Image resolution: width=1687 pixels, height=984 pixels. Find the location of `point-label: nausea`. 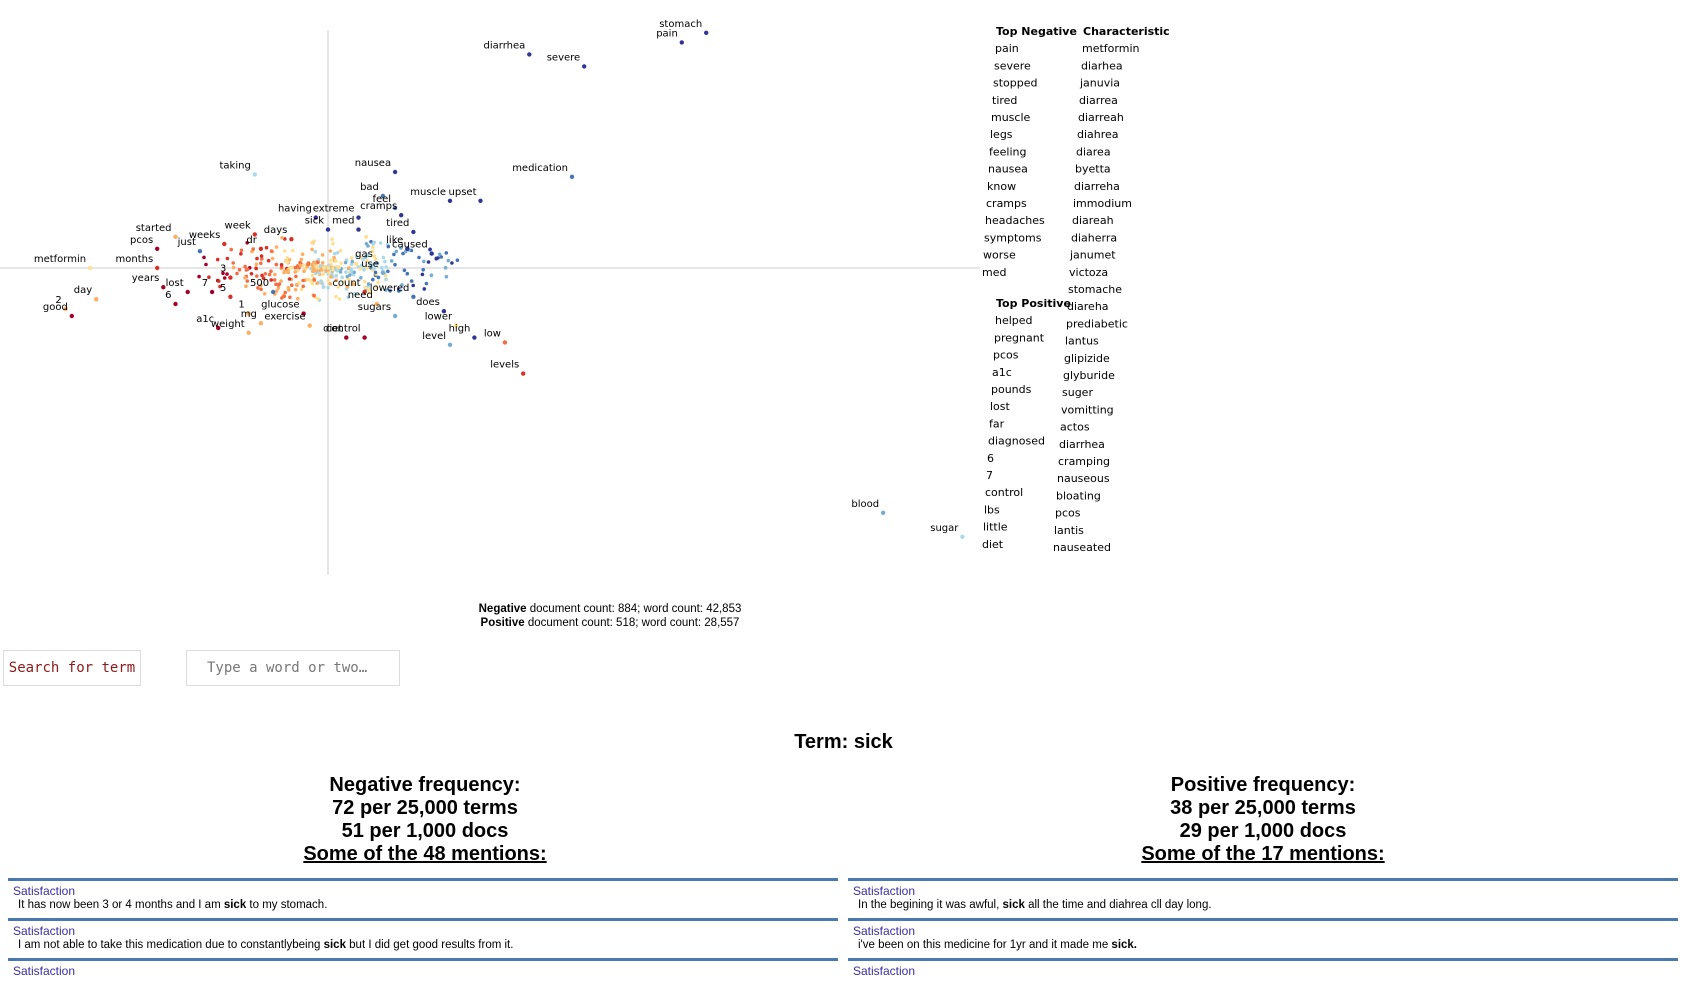

point-label: nausea is located at coordinates (373, 163).